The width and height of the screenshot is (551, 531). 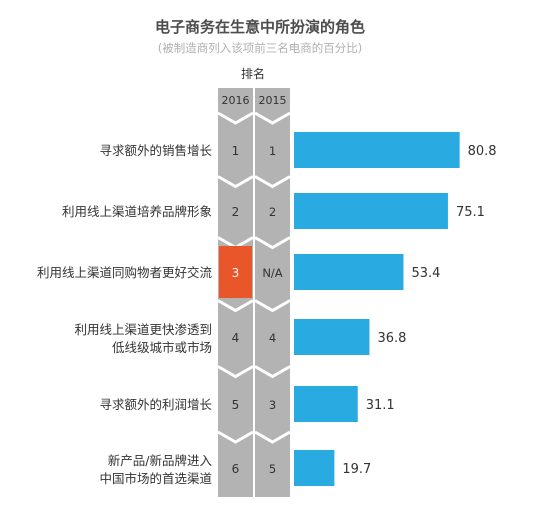 I want to click on rank-2015-value: 1, so click(x=272, y=151).